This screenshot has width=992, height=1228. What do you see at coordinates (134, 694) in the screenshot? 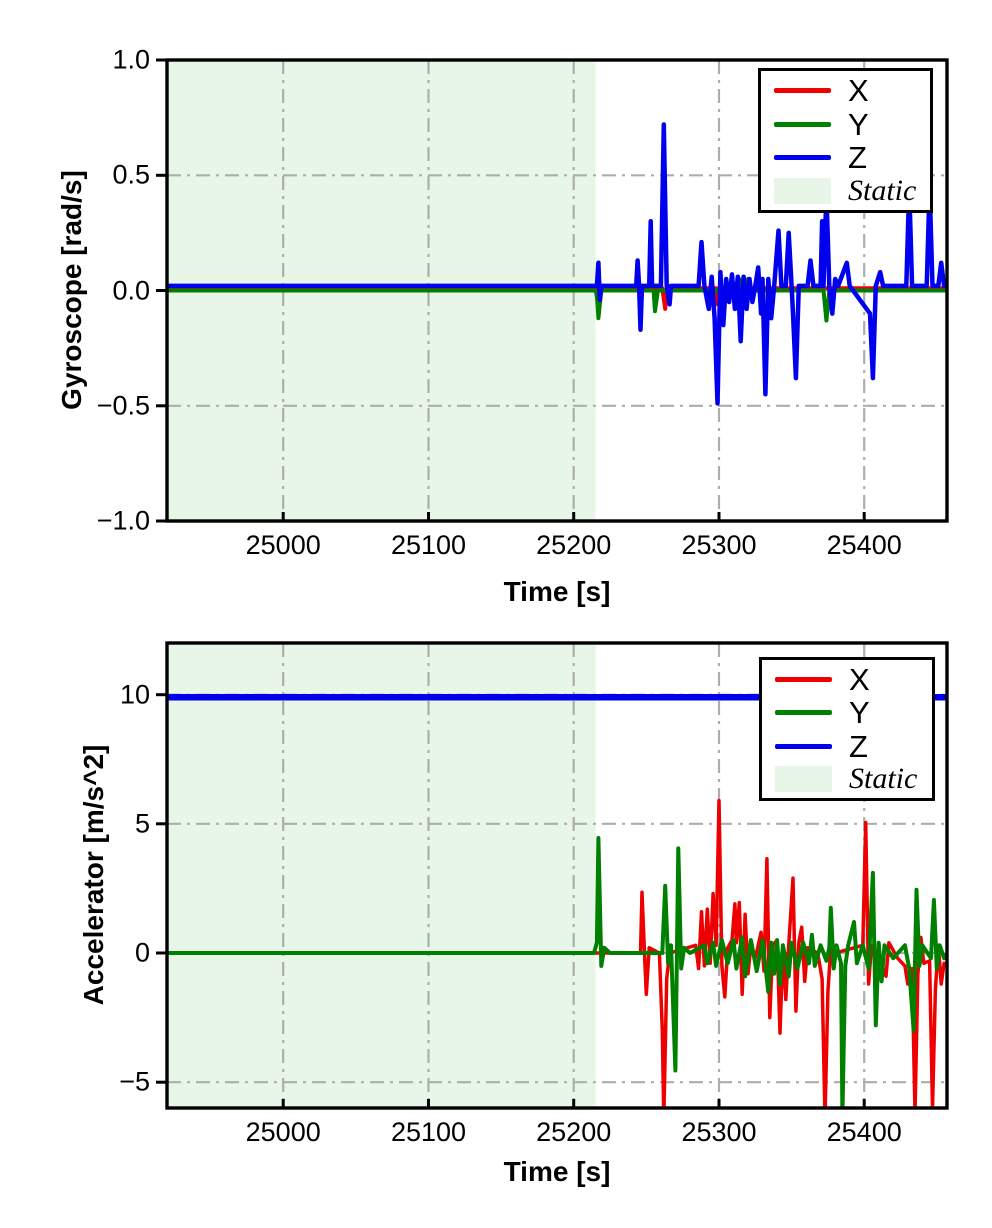
I see `y-tick-label: 10` at bounding box center [134, 694].